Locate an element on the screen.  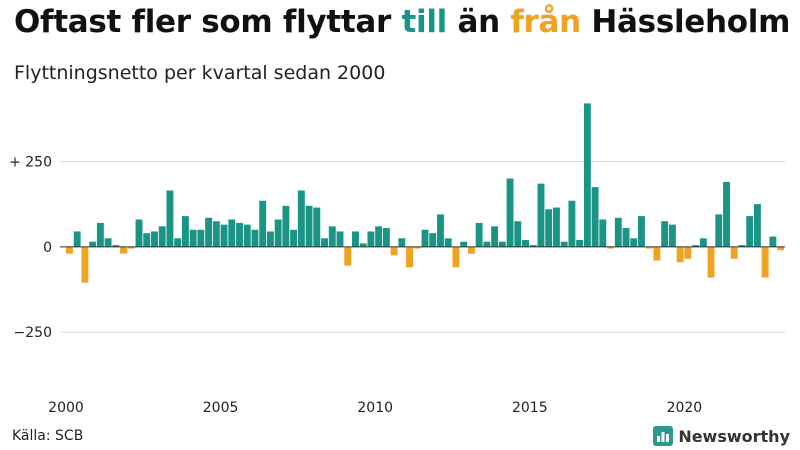
source-label: Källa: SCB is located at coordinates (48, 436).